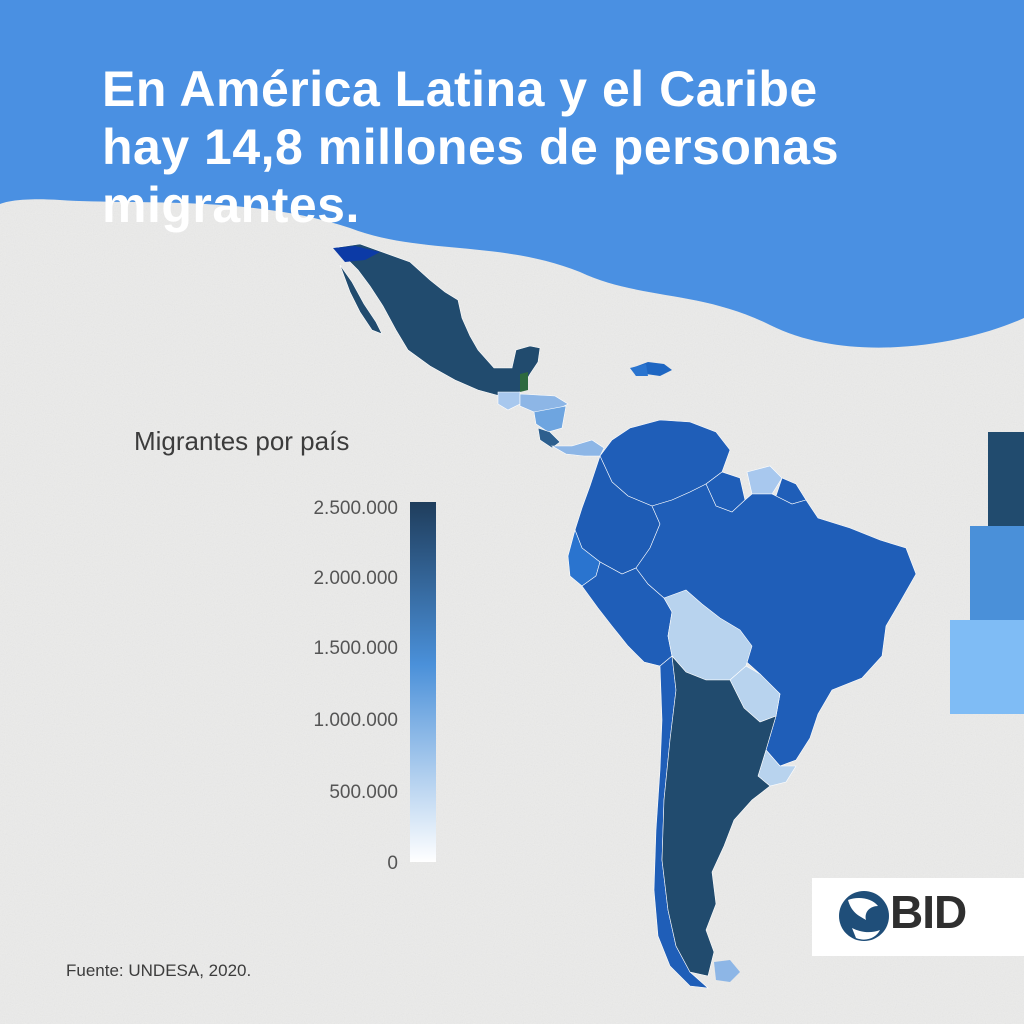 This screenshot has width=1024, height=1024. Describe the element at coordinates (355, 578) in the screenshot. I see `legend-tick-label: 2.000.000` at that location.